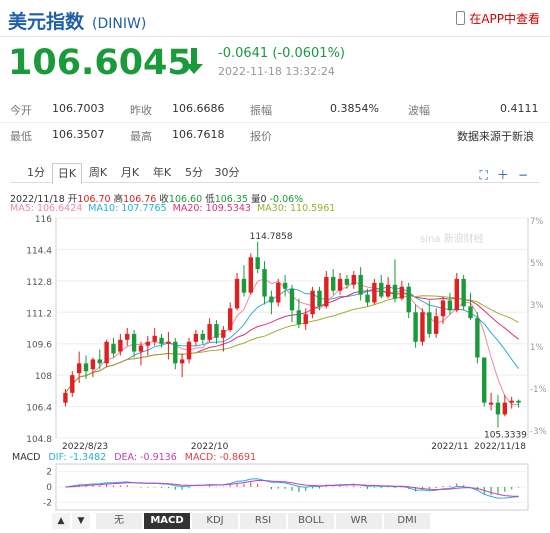 This screenshot has width=550, height=533. Describe the element at coordinates (407, 521) in the screenshot. I see `indicator-tab: DMI` at that location.